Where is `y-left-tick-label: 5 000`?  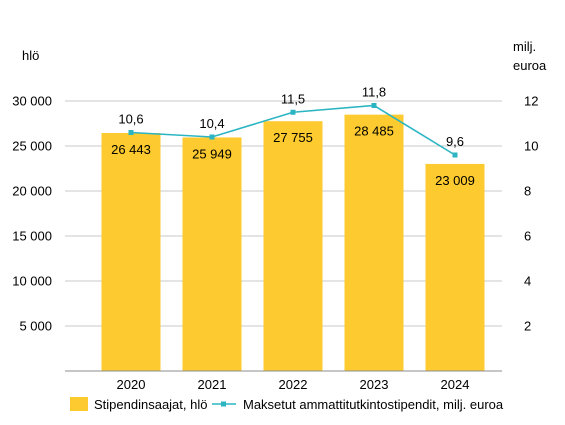
y-left-tick-label: 5 000 is located at coordinates (35, 326).